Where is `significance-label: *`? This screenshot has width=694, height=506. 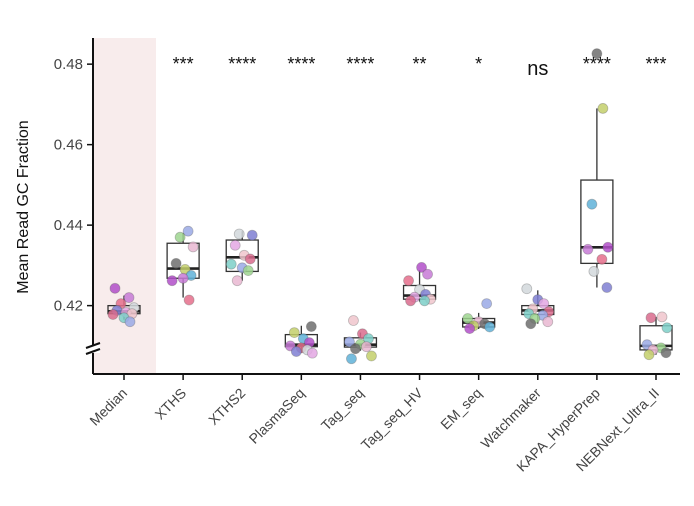
significance-label: * is located at coordinates (478, 64).